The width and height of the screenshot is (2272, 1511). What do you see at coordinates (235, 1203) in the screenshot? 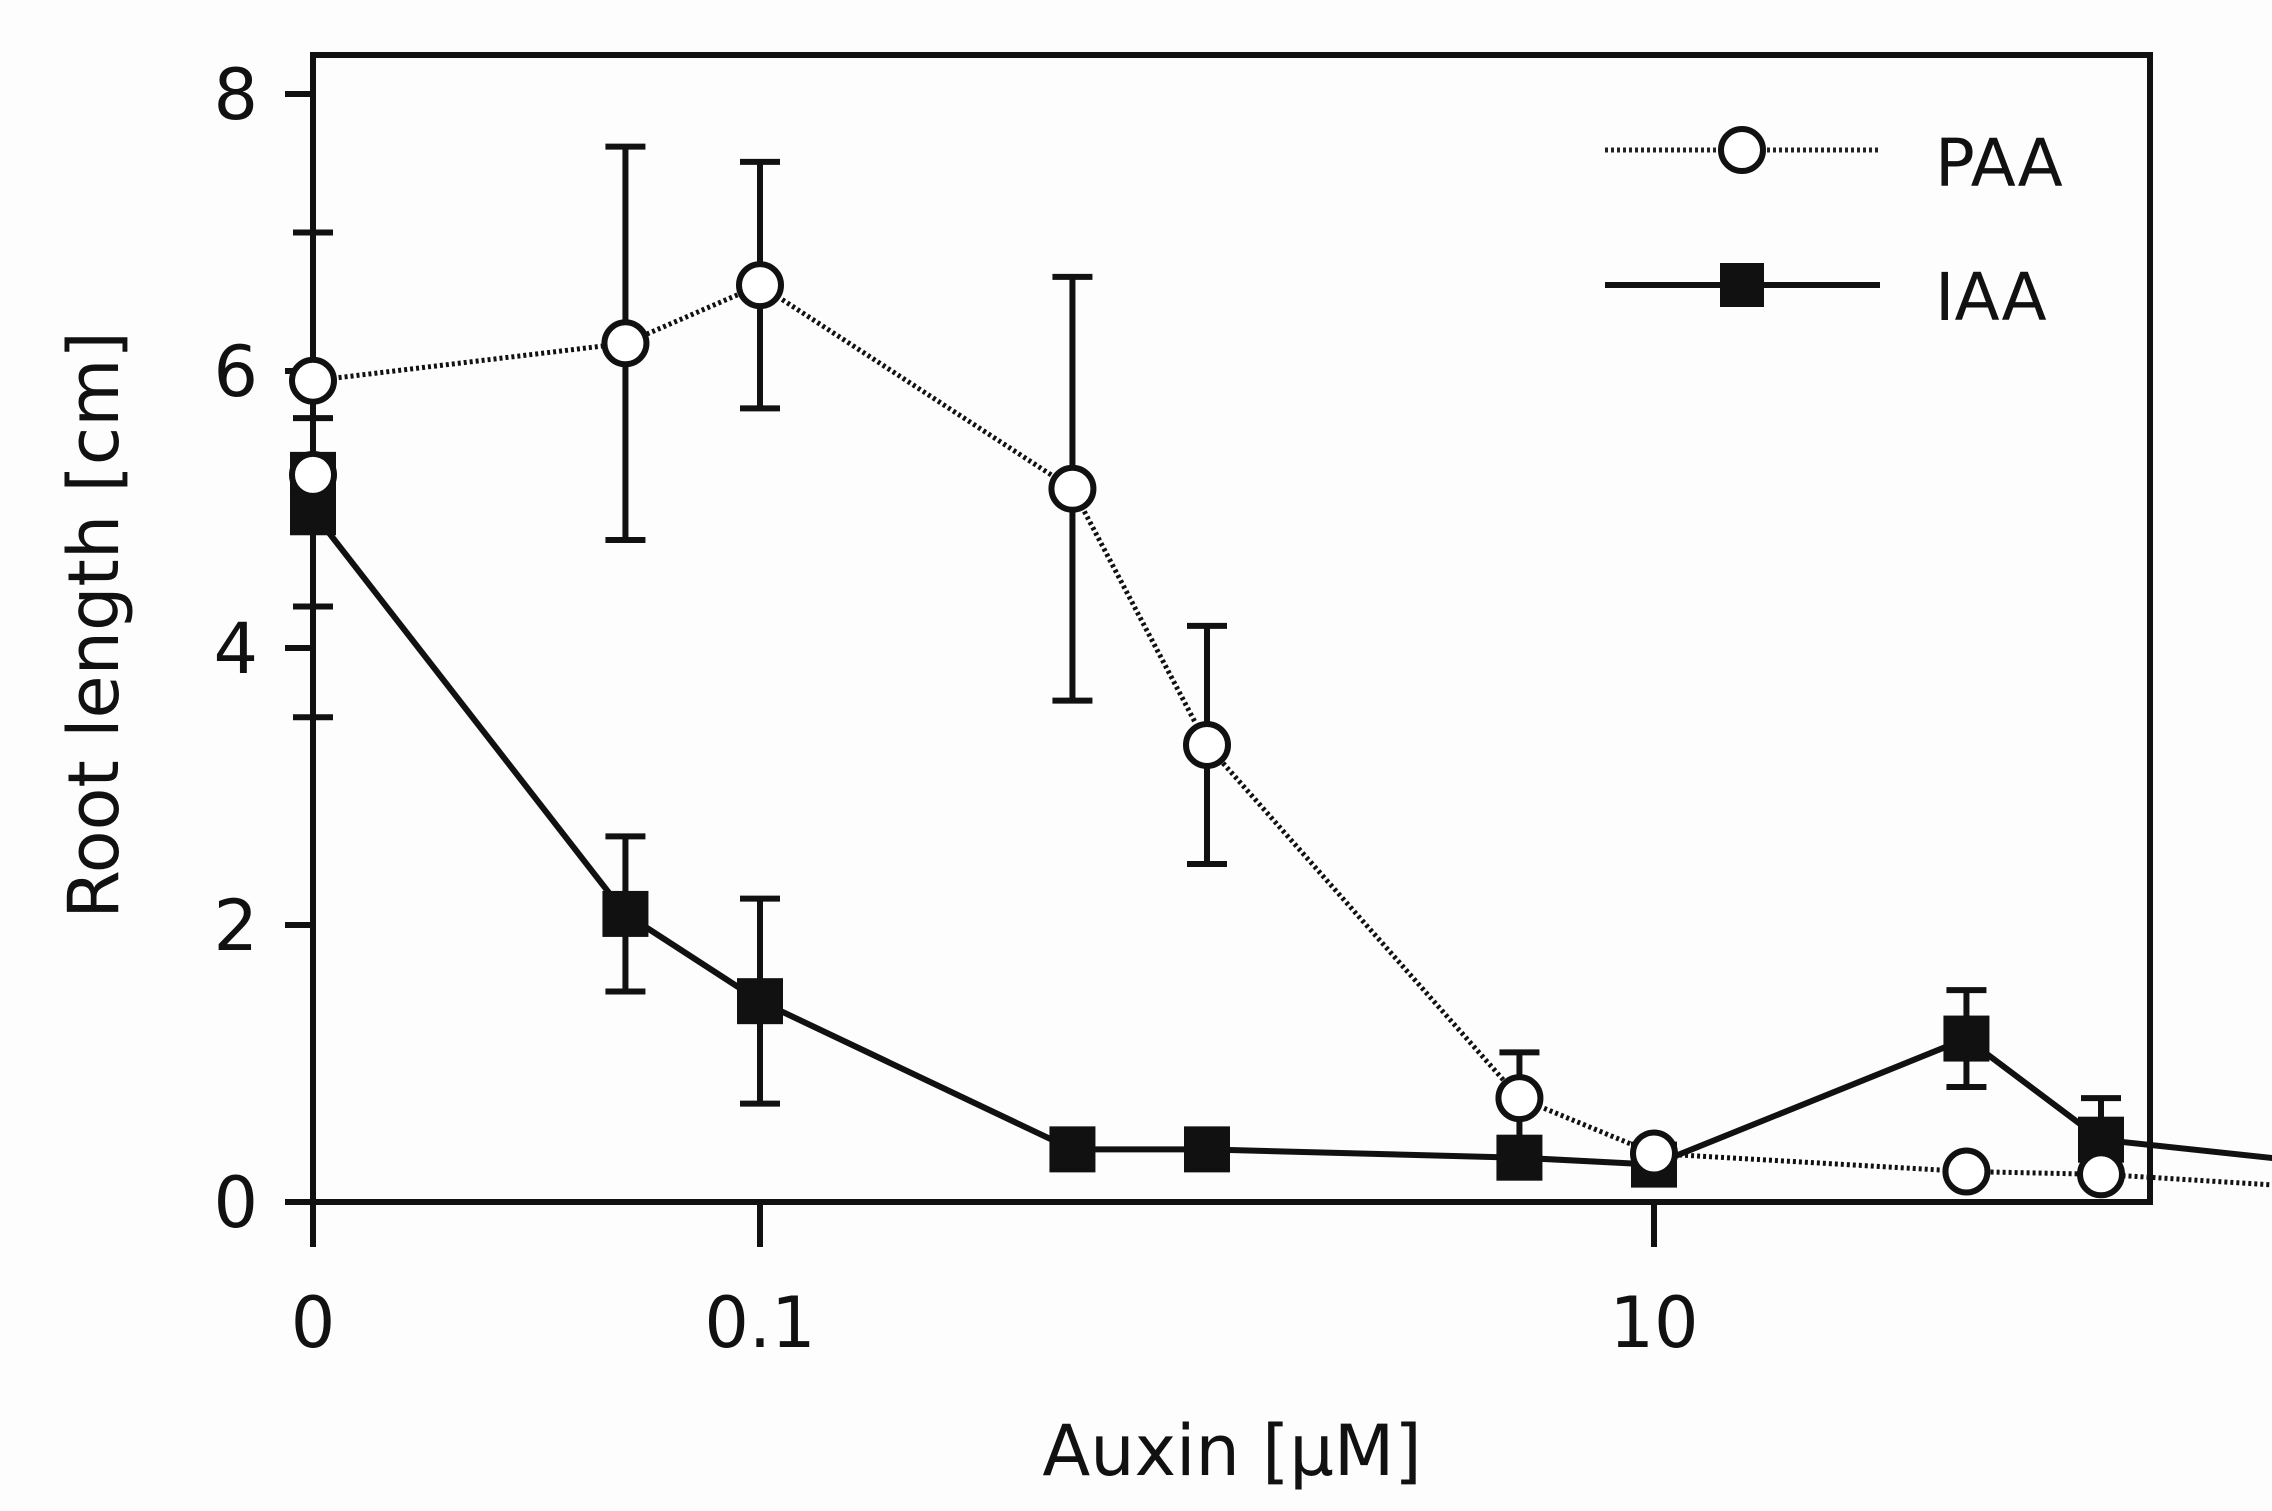
I see `y-tick-label: 0` at bounding box center [235, 1203].